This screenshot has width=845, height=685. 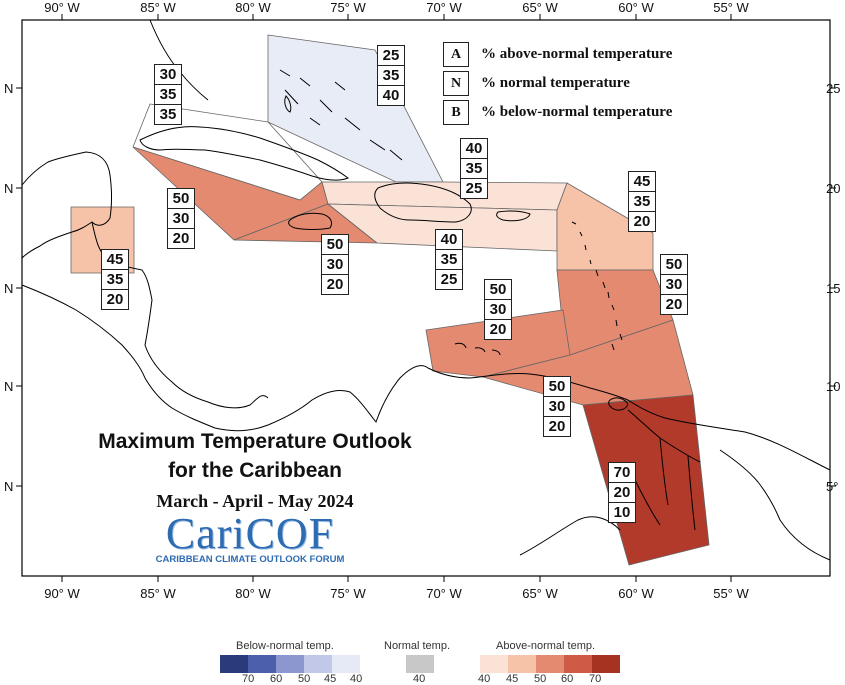 I want to click on lon-label: 75° W, so click(x=348, y=593).